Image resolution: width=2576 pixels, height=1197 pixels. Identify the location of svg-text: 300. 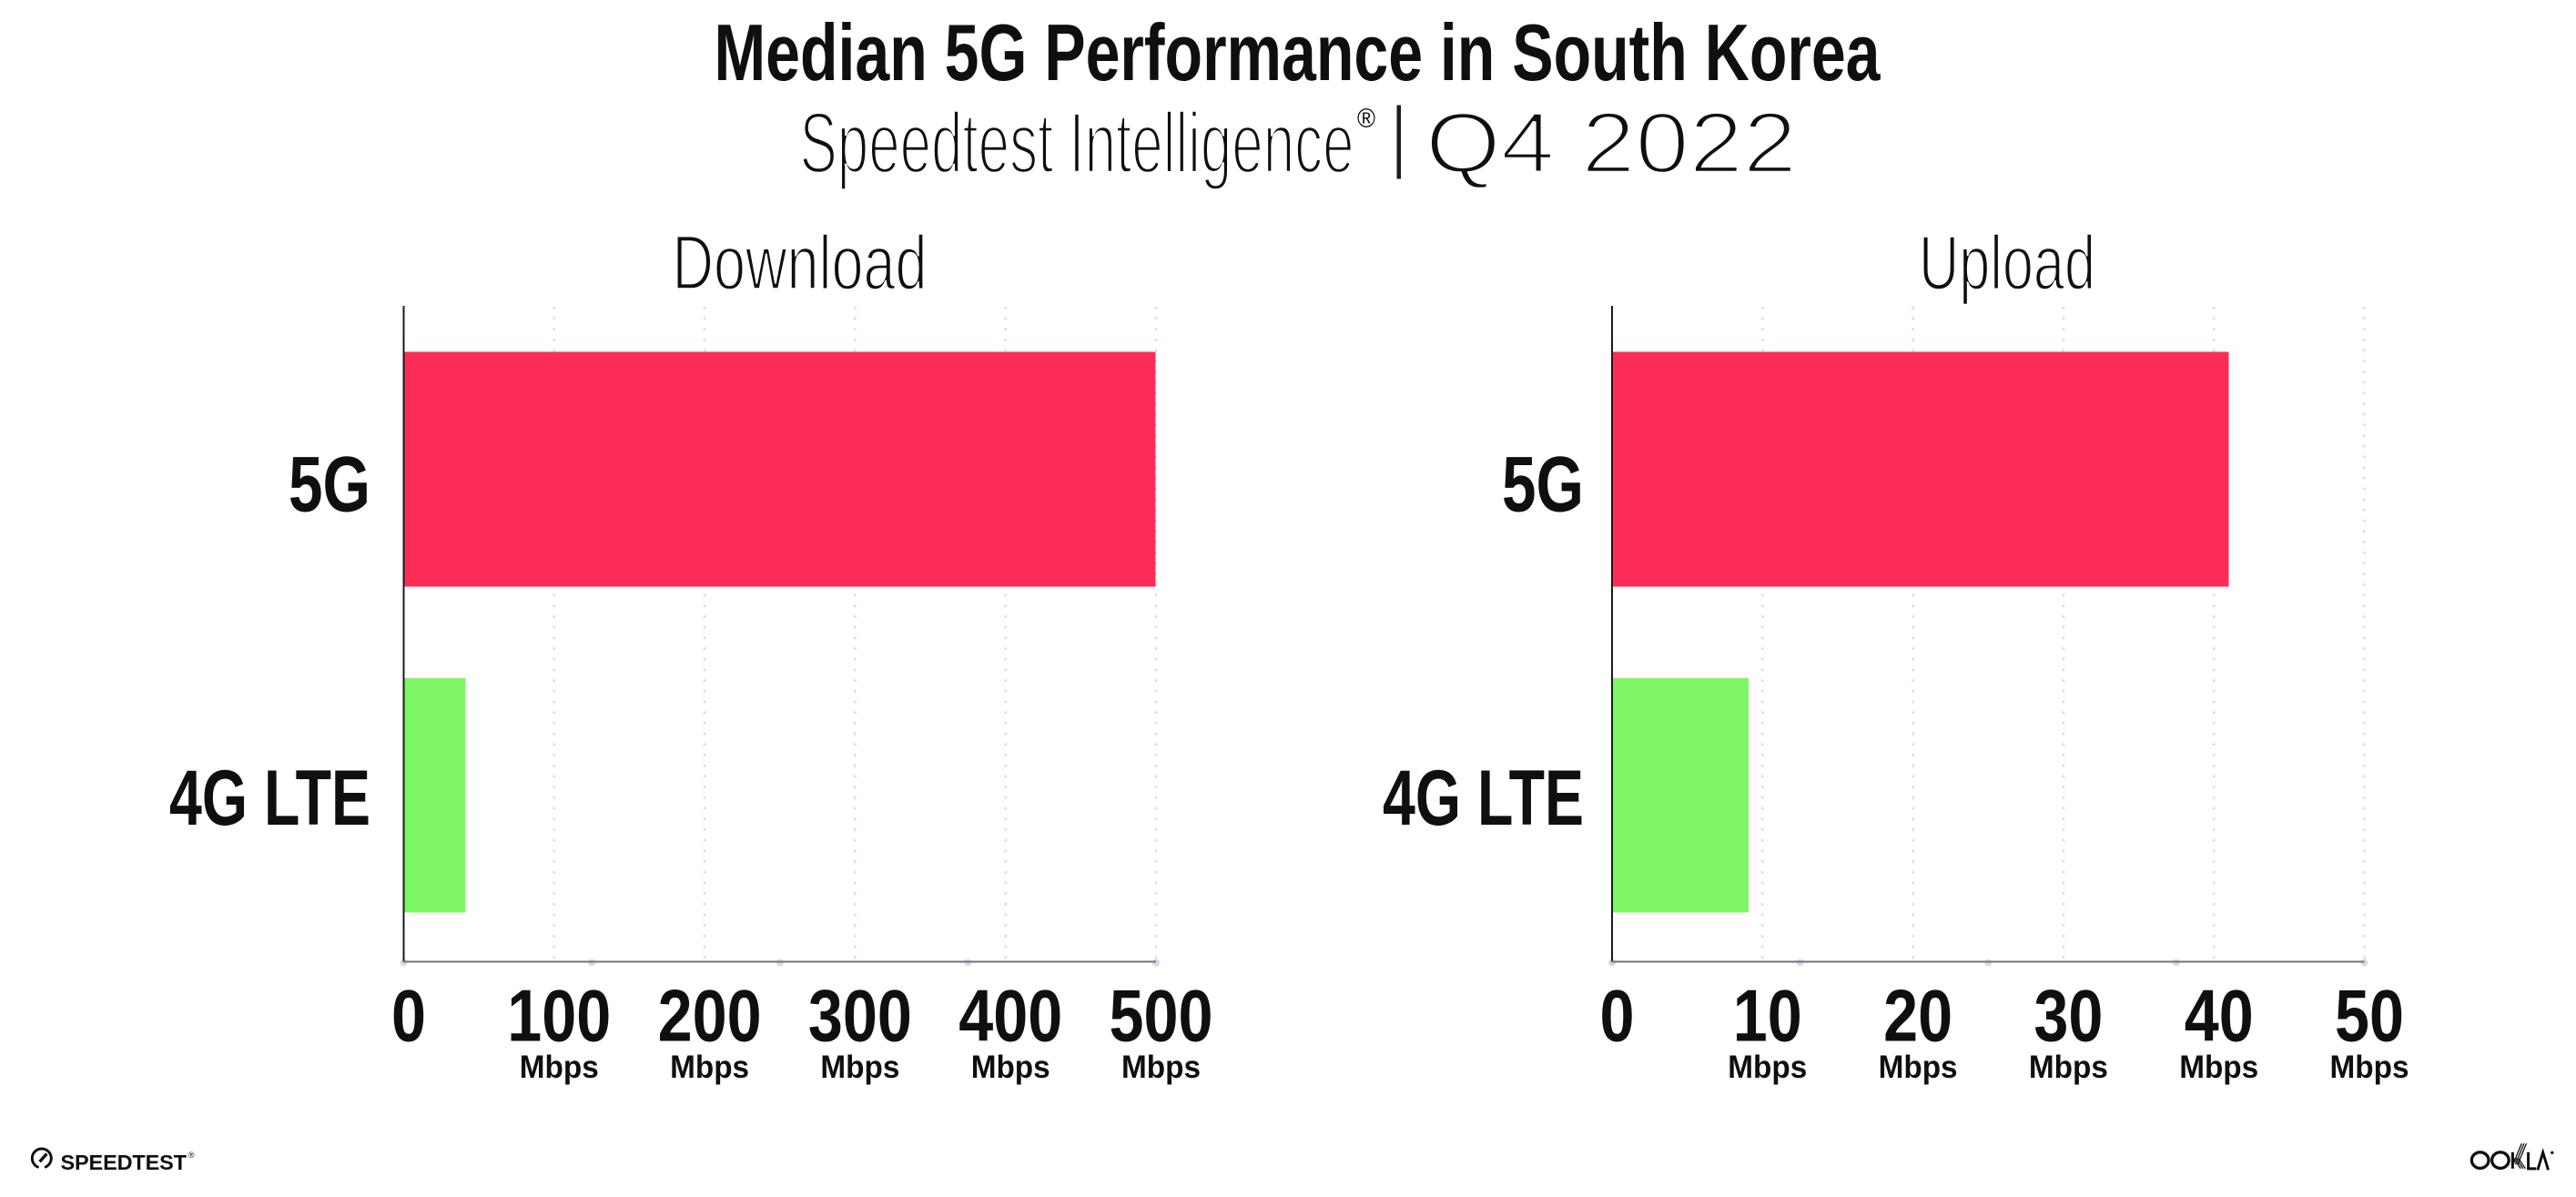
(860, 1017).